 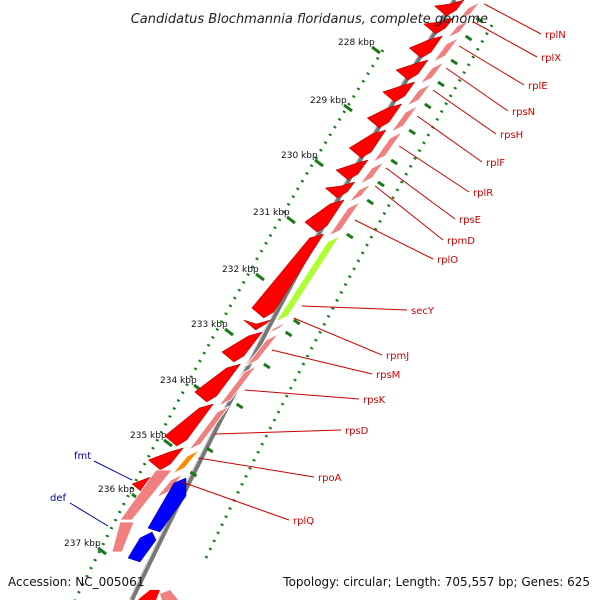 What do you see at coordinates (218, 383) in the screenshot?
I see `gene-rpsK` at bounding box center [218, 383].